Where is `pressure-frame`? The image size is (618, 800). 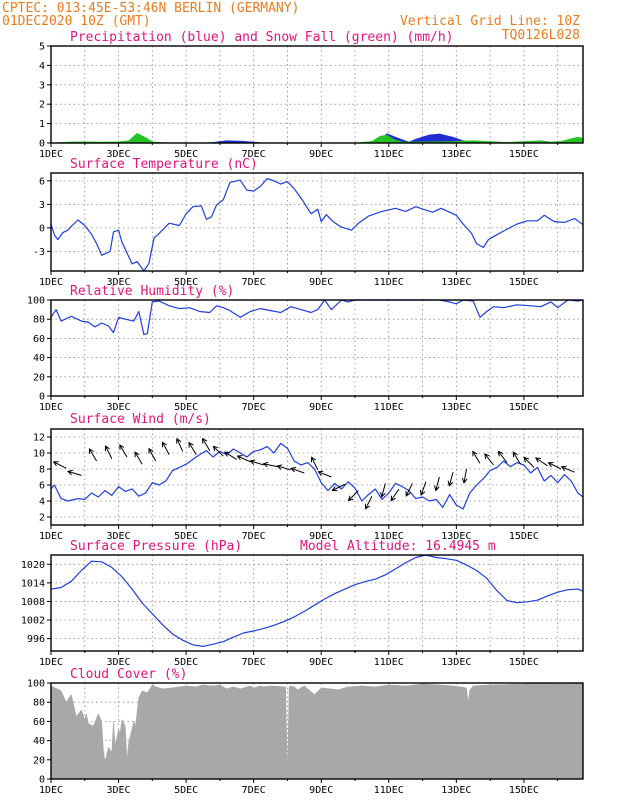 pressure-frame is located at coordinates (317, 603).